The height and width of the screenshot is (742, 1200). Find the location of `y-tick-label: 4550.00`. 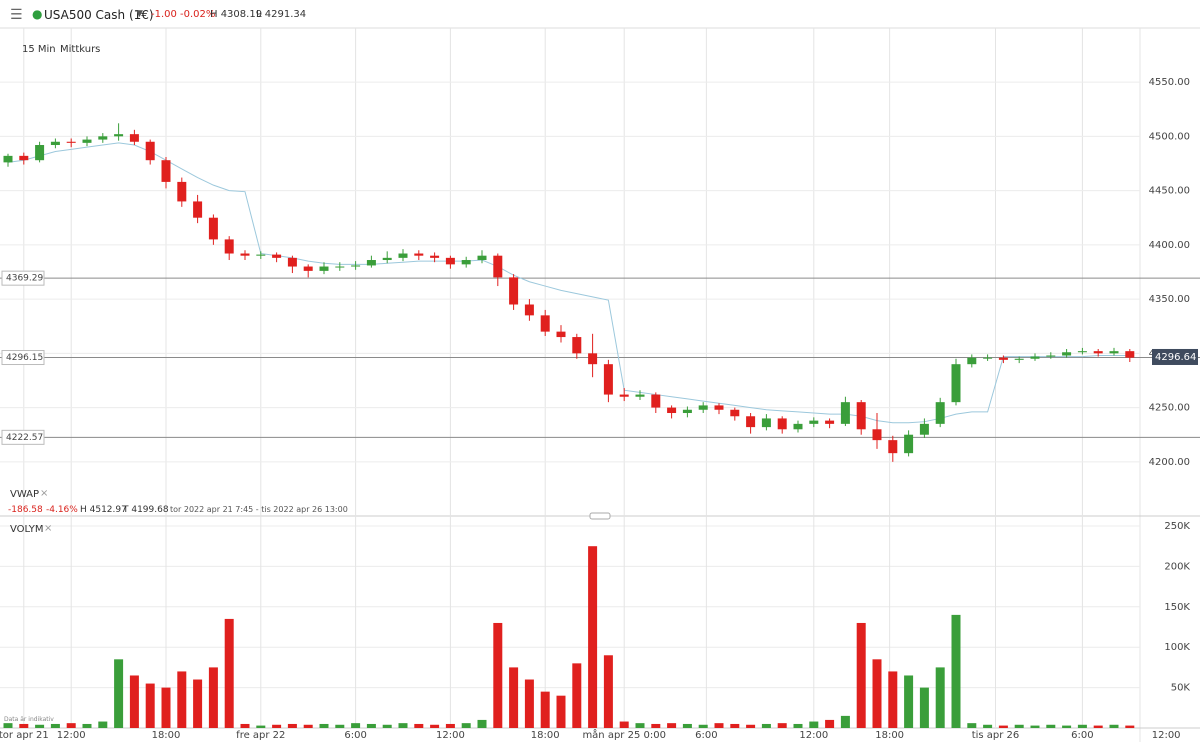

y-tick-label: 4550.00 is located at coordinates (1169, 82).